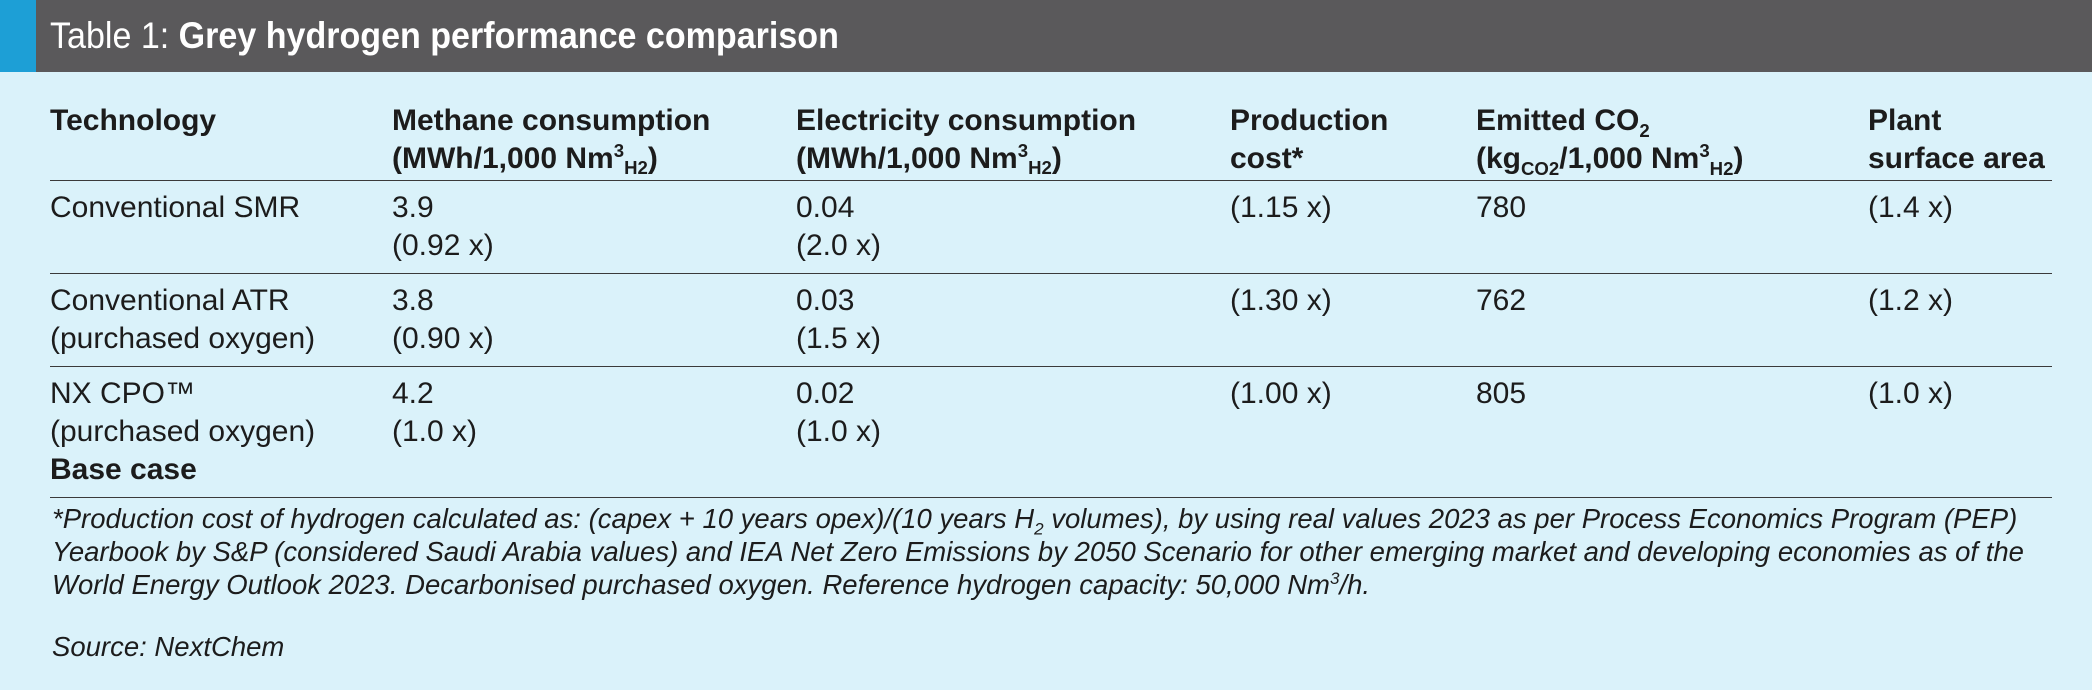 This screenshot has width=2092, height=690. What do you see at coordinates (1911, 207) in the screenshot?
I see `cell-surface-area: (1.4 x)` at bounding box center [1911, 207].